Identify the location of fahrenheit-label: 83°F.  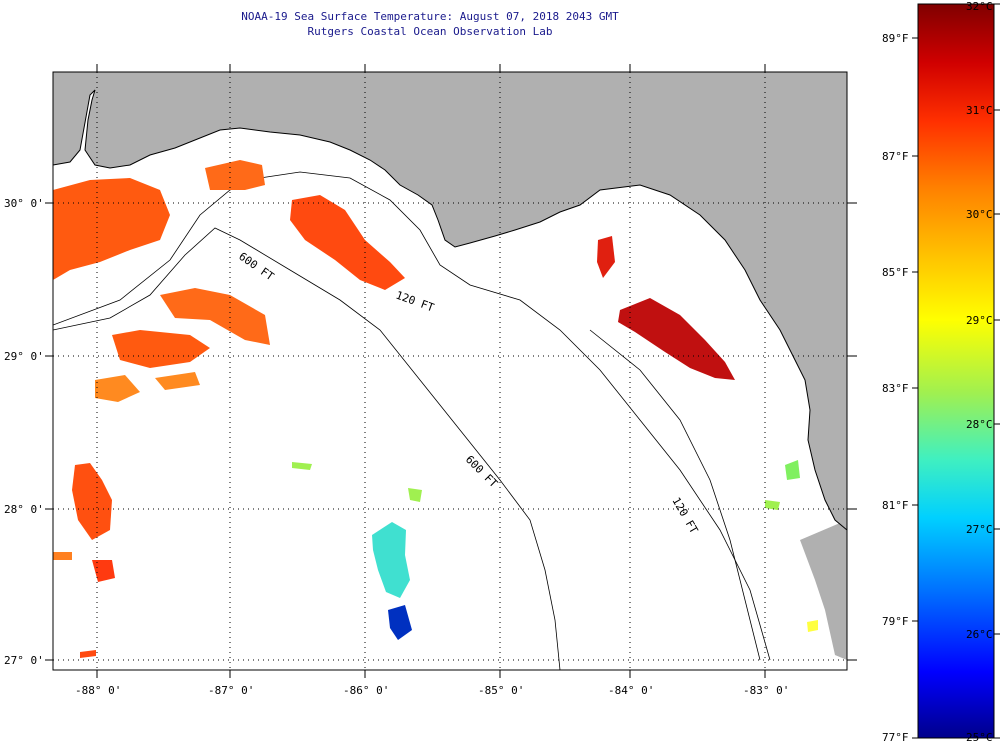
(895, 388).